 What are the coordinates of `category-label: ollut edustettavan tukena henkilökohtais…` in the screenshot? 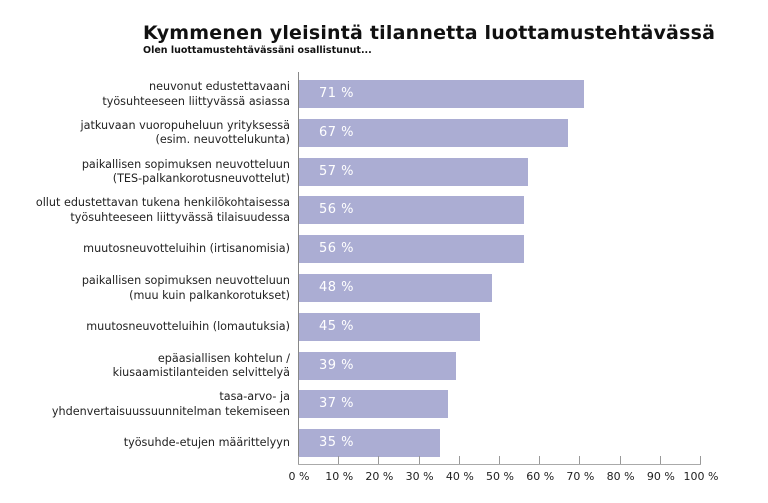 It's located at (163, 210).